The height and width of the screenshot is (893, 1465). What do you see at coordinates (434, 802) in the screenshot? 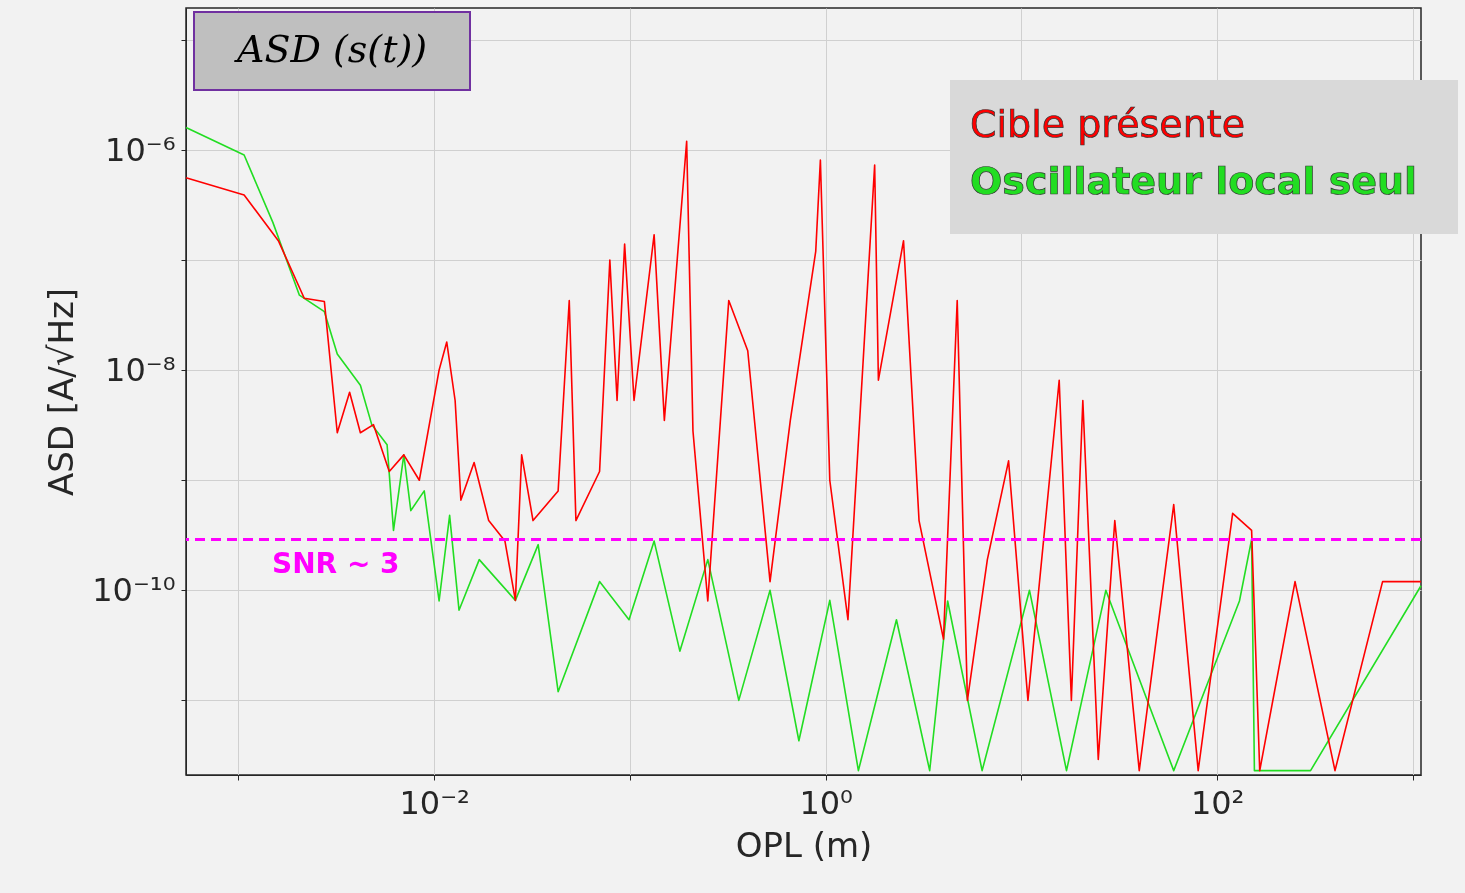
I see `x-tick-label: 10⁻²` at bounding box center [434, 802].